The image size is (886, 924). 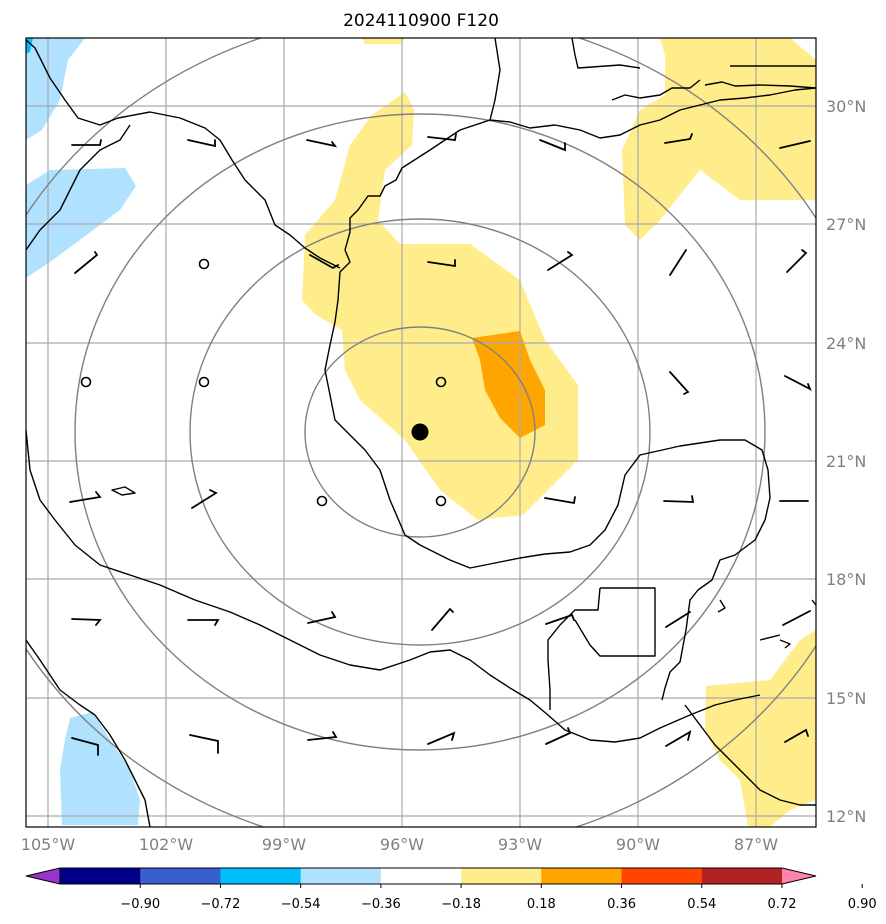 I want to click on colorbar-segments, so click(x=421, y=876).